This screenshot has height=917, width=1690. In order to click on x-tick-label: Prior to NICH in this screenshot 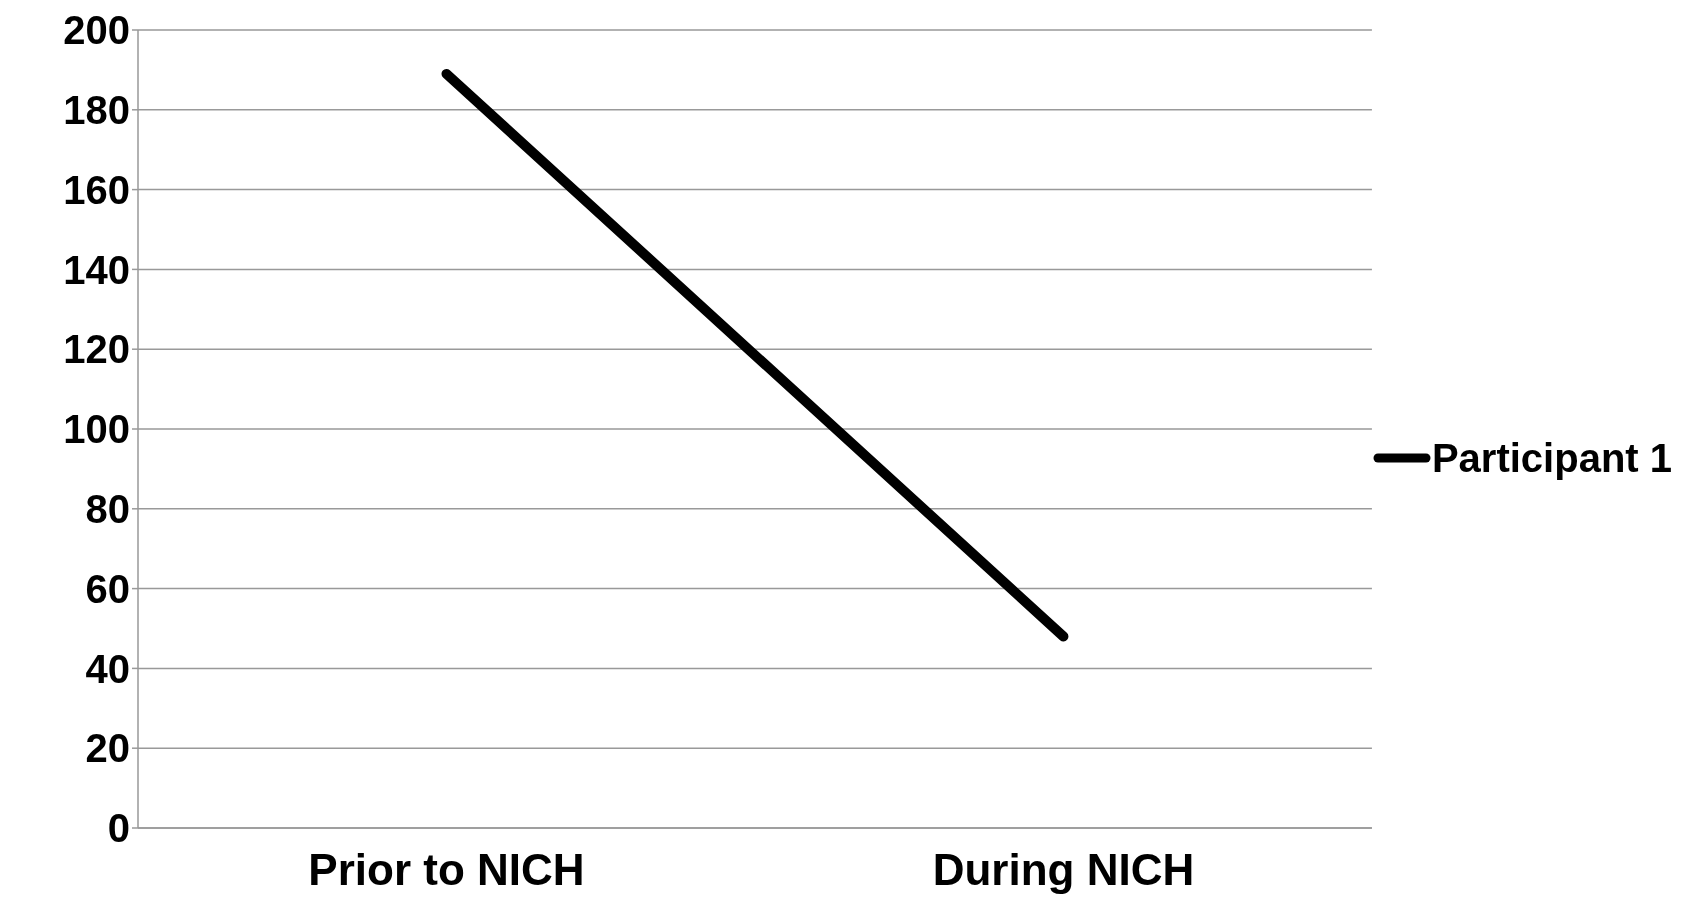, I will do `click(446, 870)`.